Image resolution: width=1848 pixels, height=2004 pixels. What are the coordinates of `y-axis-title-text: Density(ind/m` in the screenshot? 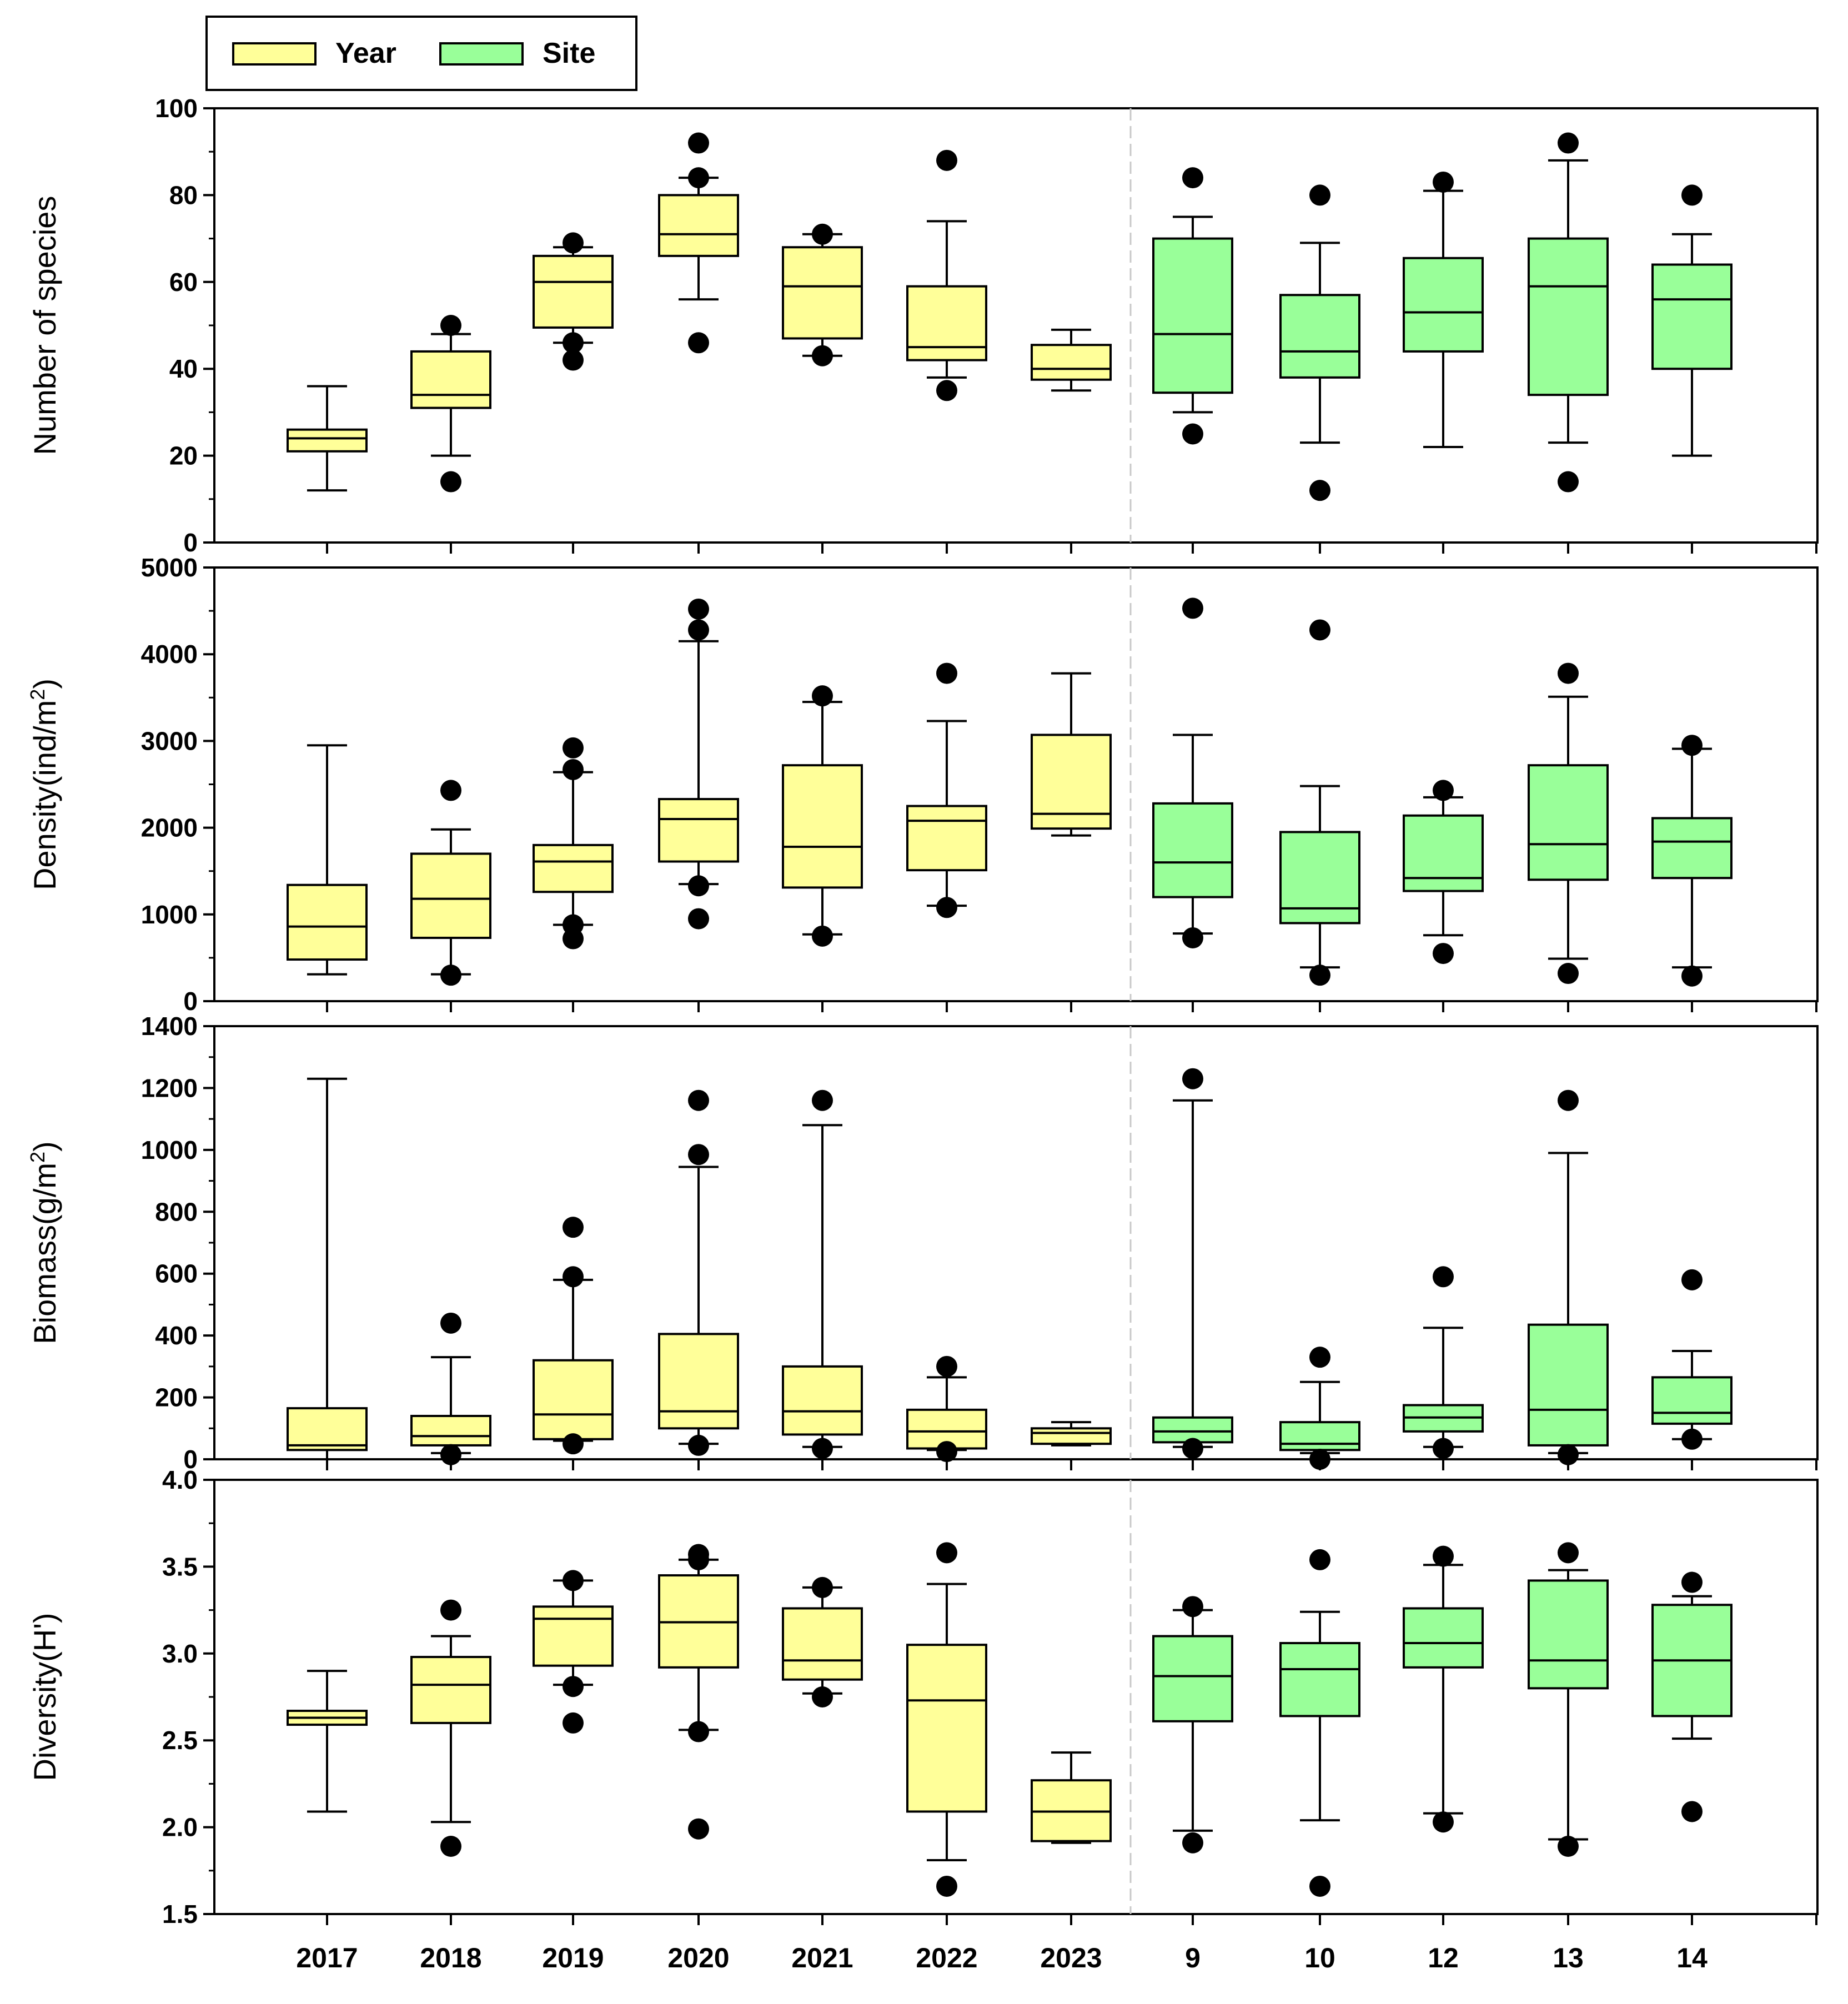 It's located at (45, 795).